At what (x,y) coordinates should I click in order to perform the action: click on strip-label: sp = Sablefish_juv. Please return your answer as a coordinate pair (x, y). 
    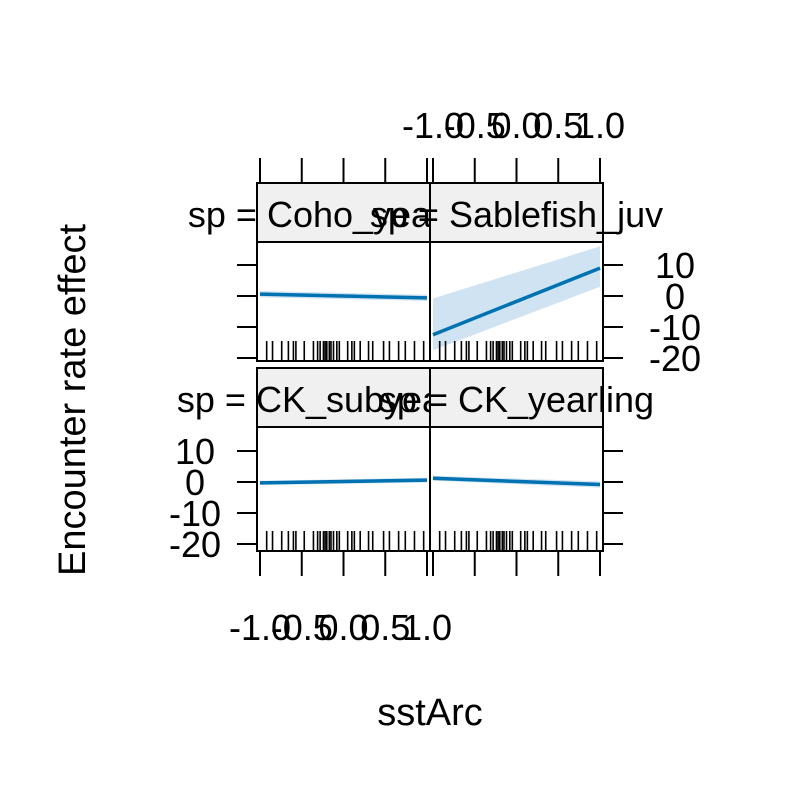
    Looking at the image, I should click on (516, 214).